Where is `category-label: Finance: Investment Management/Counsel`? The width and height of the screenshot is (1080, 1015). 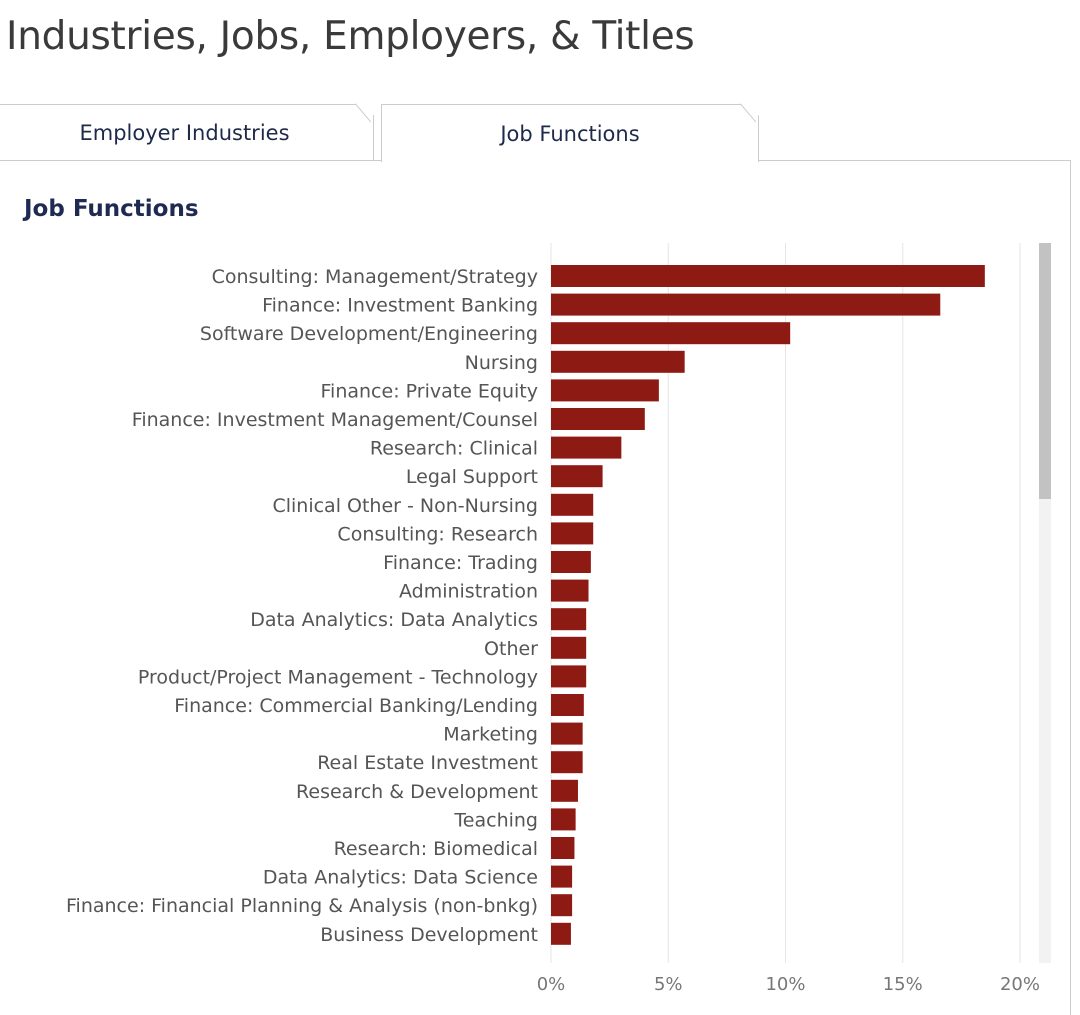
category-label: Finance: Investment Management/Counsel is located at coordinates (335, 420).